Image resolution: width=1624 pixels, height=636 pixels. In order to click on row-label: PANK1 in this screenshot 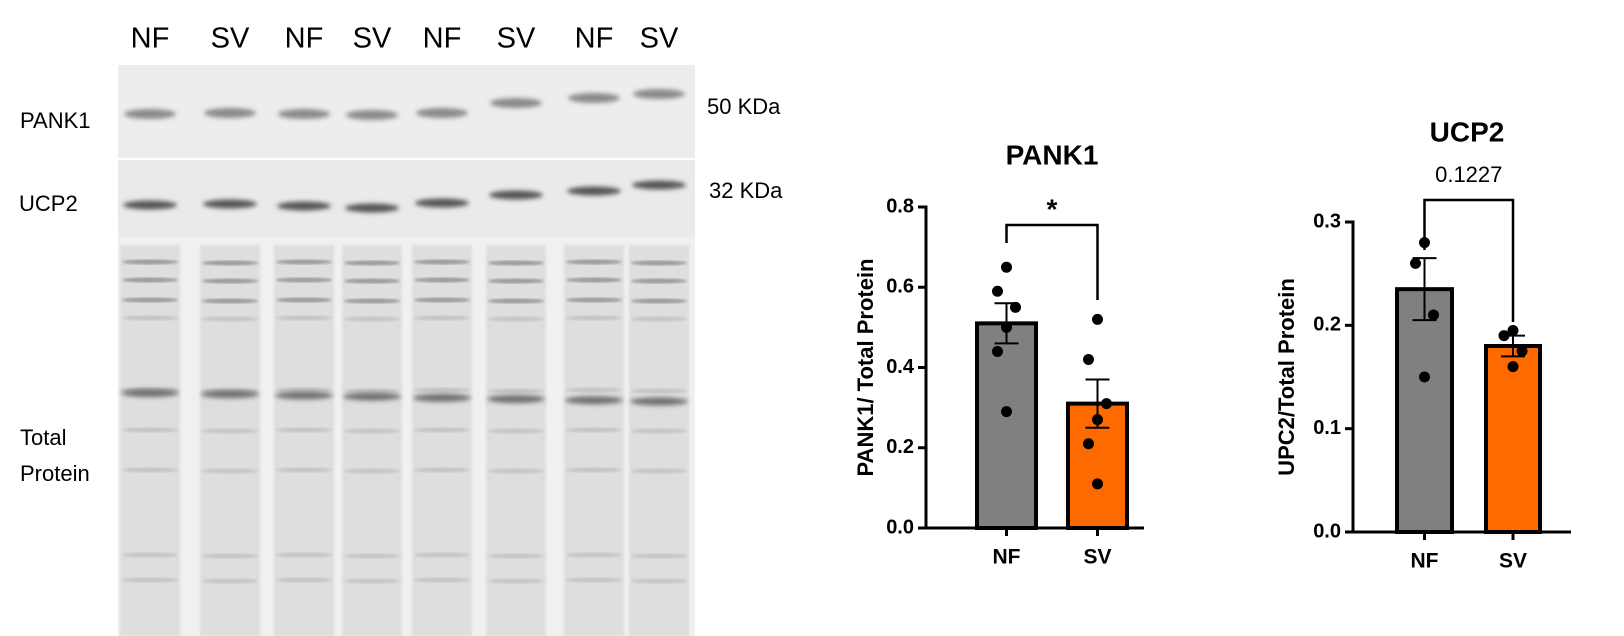, I will do `click(55, 120)`.